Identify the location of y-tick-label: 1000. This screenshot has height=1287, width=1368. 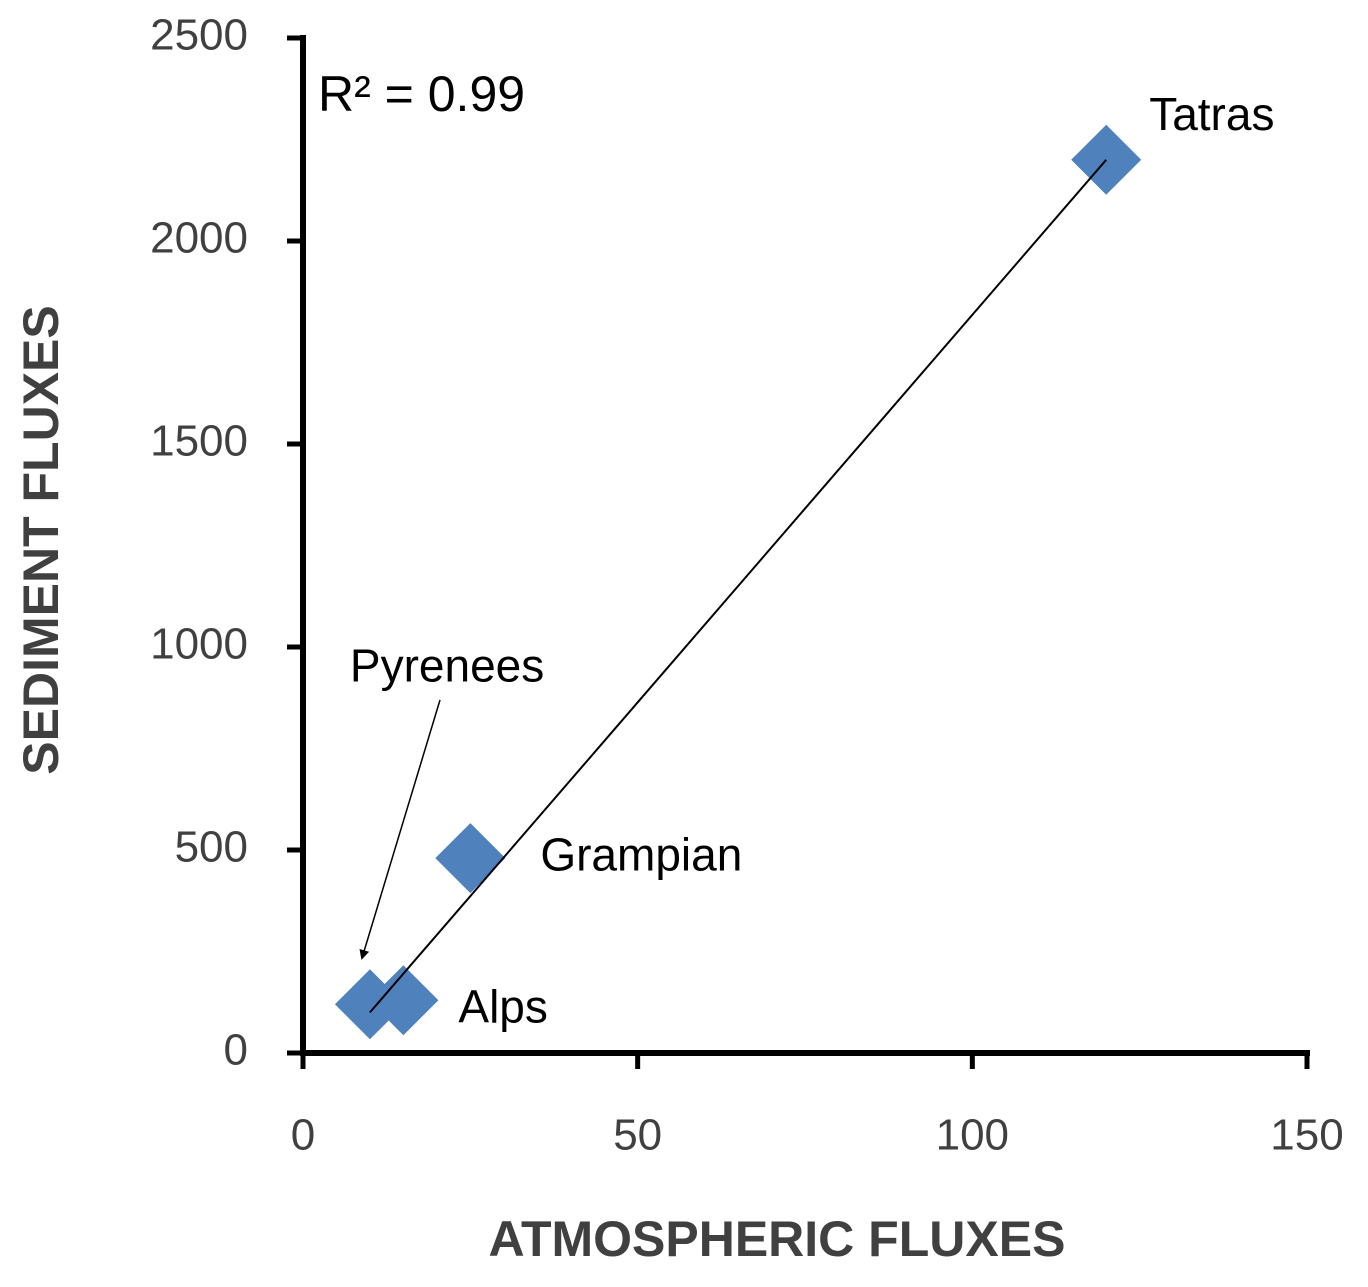
(199, 644).